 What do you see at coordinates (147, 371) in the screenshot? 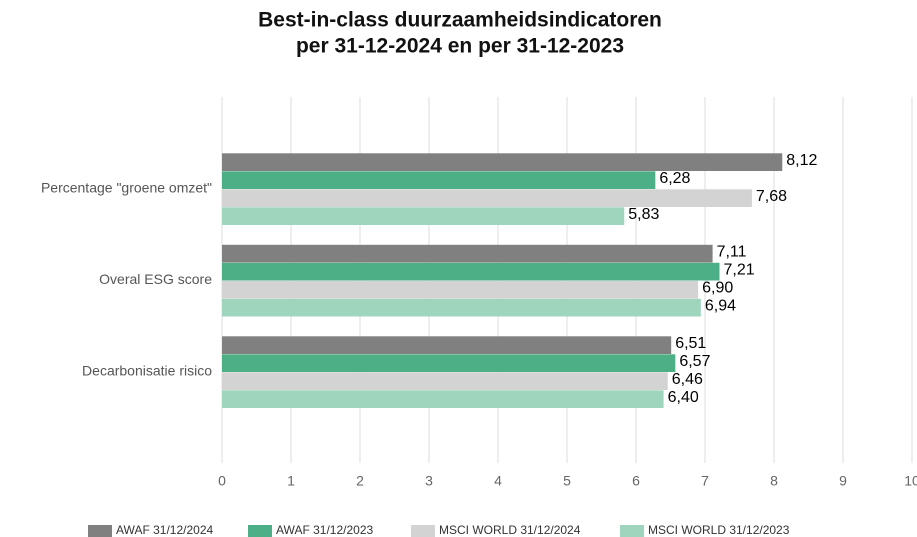
I see `y-tick-label: Decarbonisatie risico` at bounding box center [147, 371].